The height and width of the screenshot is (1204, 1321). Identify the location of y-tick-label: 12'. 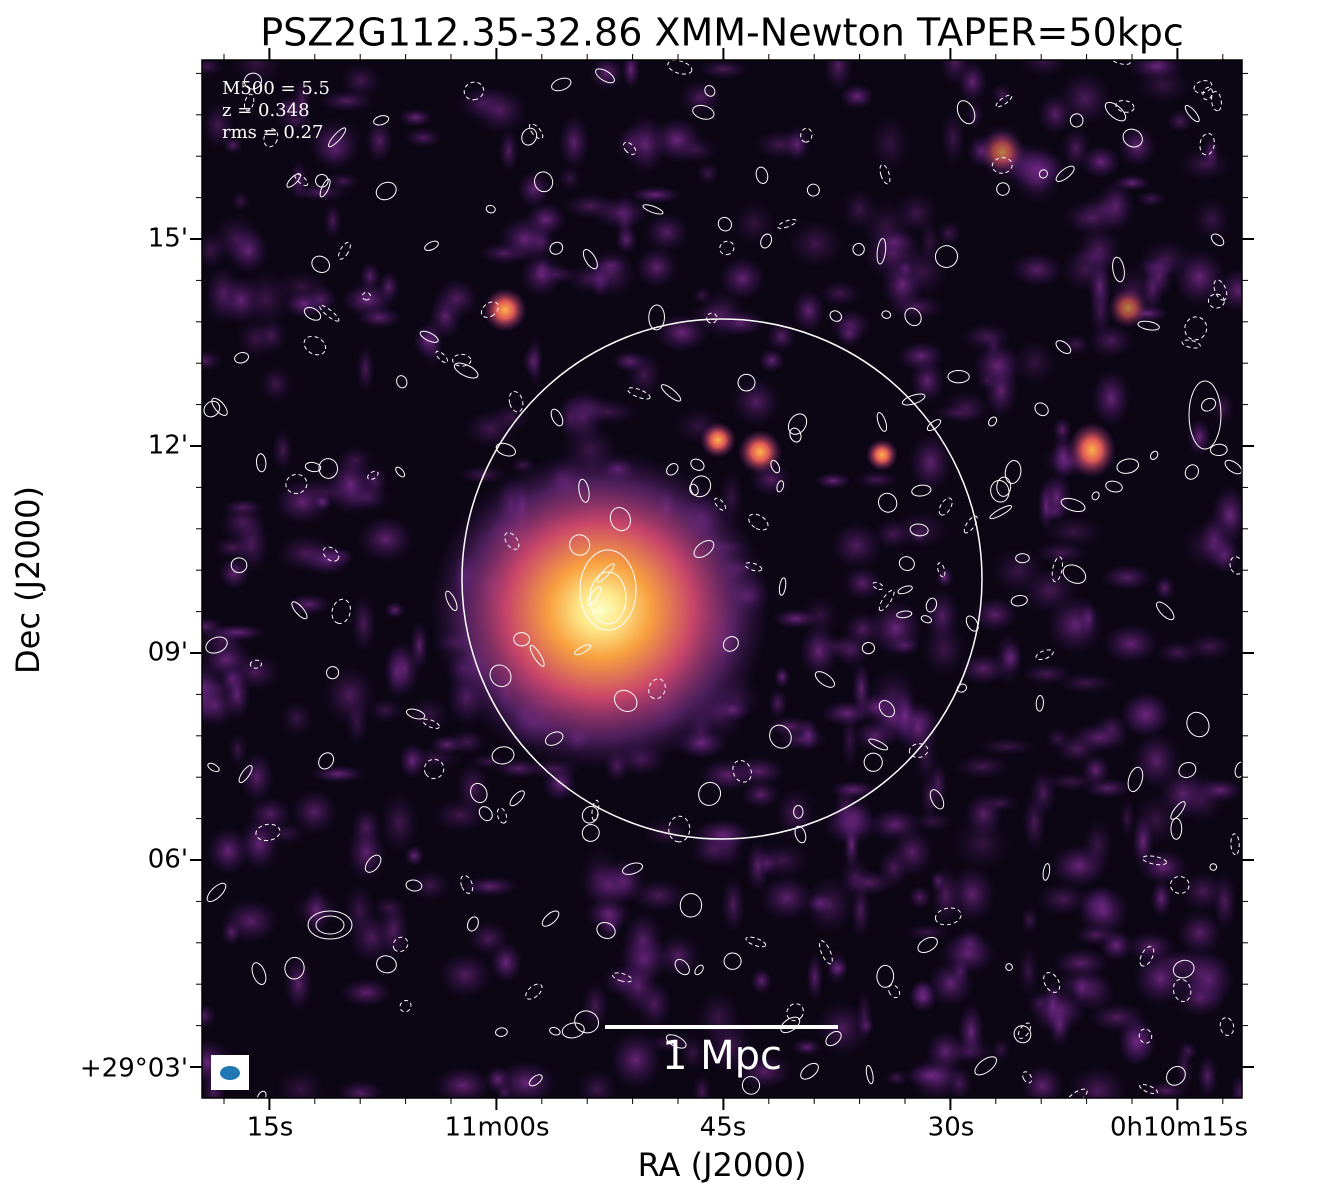
(168, 446).